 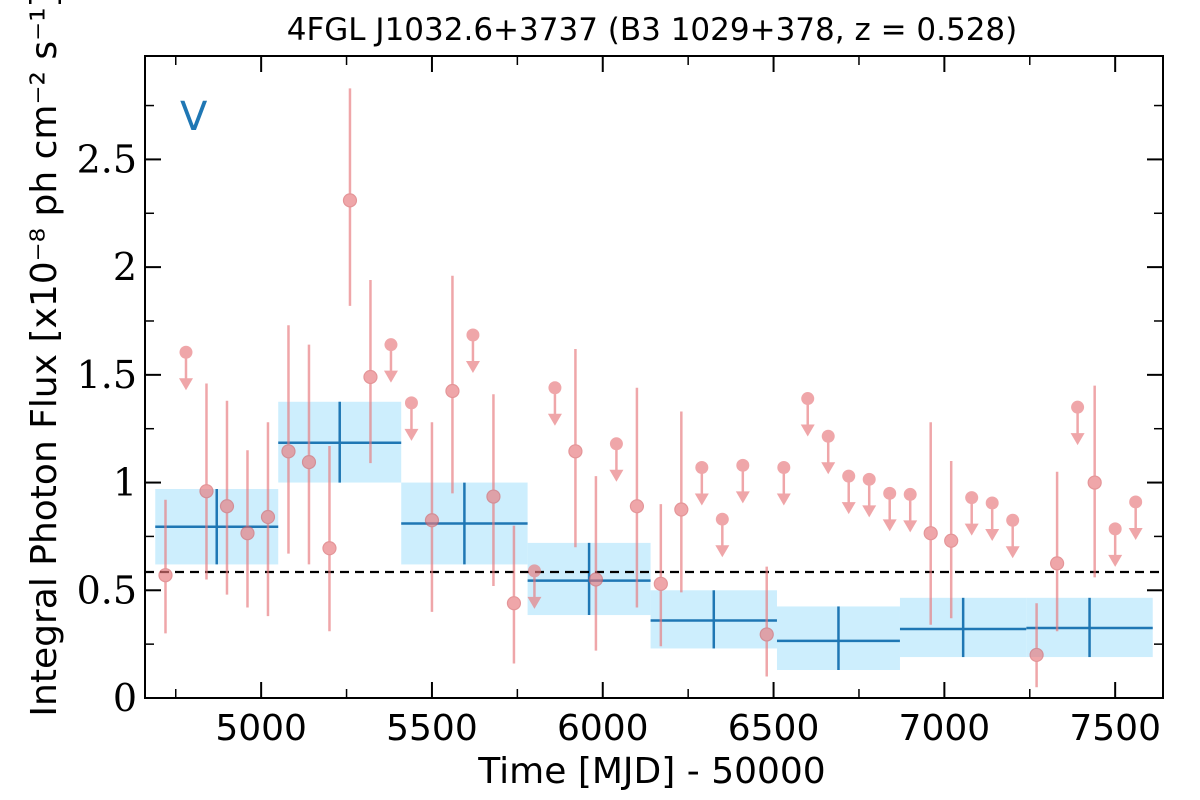 What do you see at coordinates (261, 728) in the screenshot?
I see `x-tick-label-0: 5000` at bounding box center [261, 728].